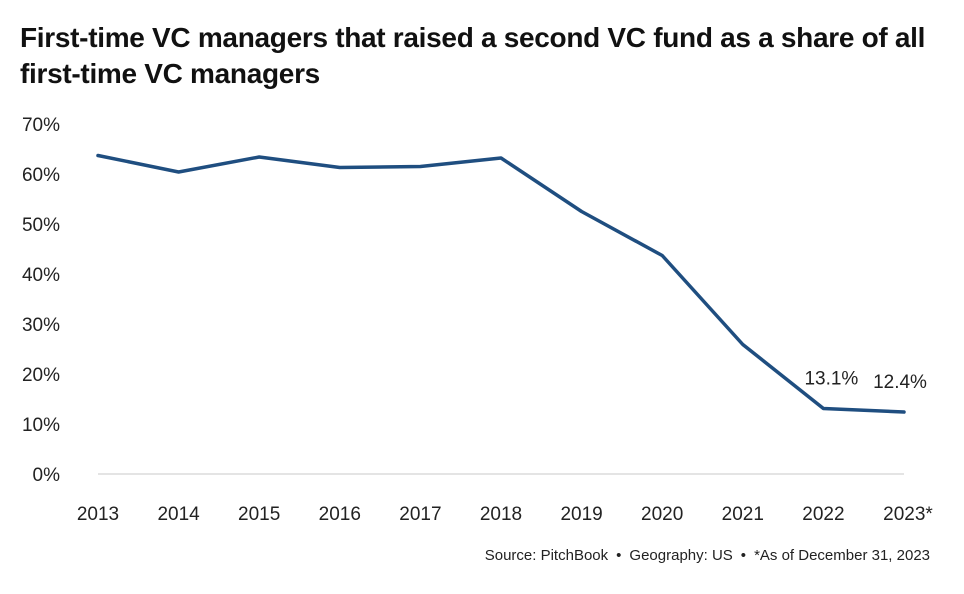 This screenshot has width=964, height=594. I want to click on x-tick-label: 2014, so click(178, 514).